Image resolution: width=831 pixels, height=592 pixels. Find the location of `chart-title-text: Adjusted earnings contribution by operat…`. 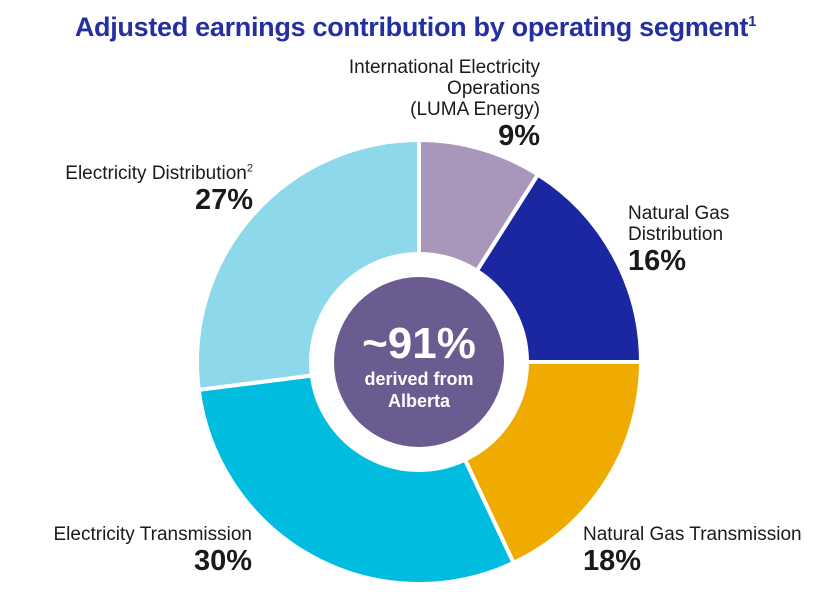

chart-title-text: Adjusted earnings contribution by operat… is located at coordinates (411, 27).